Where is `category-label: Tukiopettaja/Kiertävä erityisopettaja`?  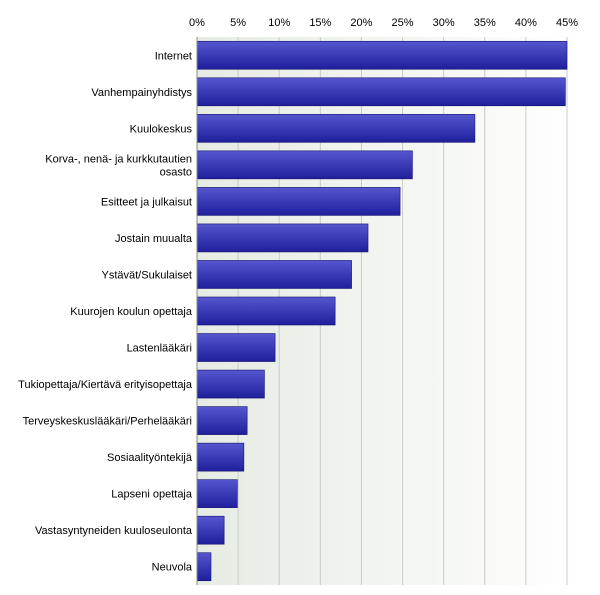
category-label: Tukiopettaja/Kiertävä erityisopettaja is located at coordinates (105, 385).